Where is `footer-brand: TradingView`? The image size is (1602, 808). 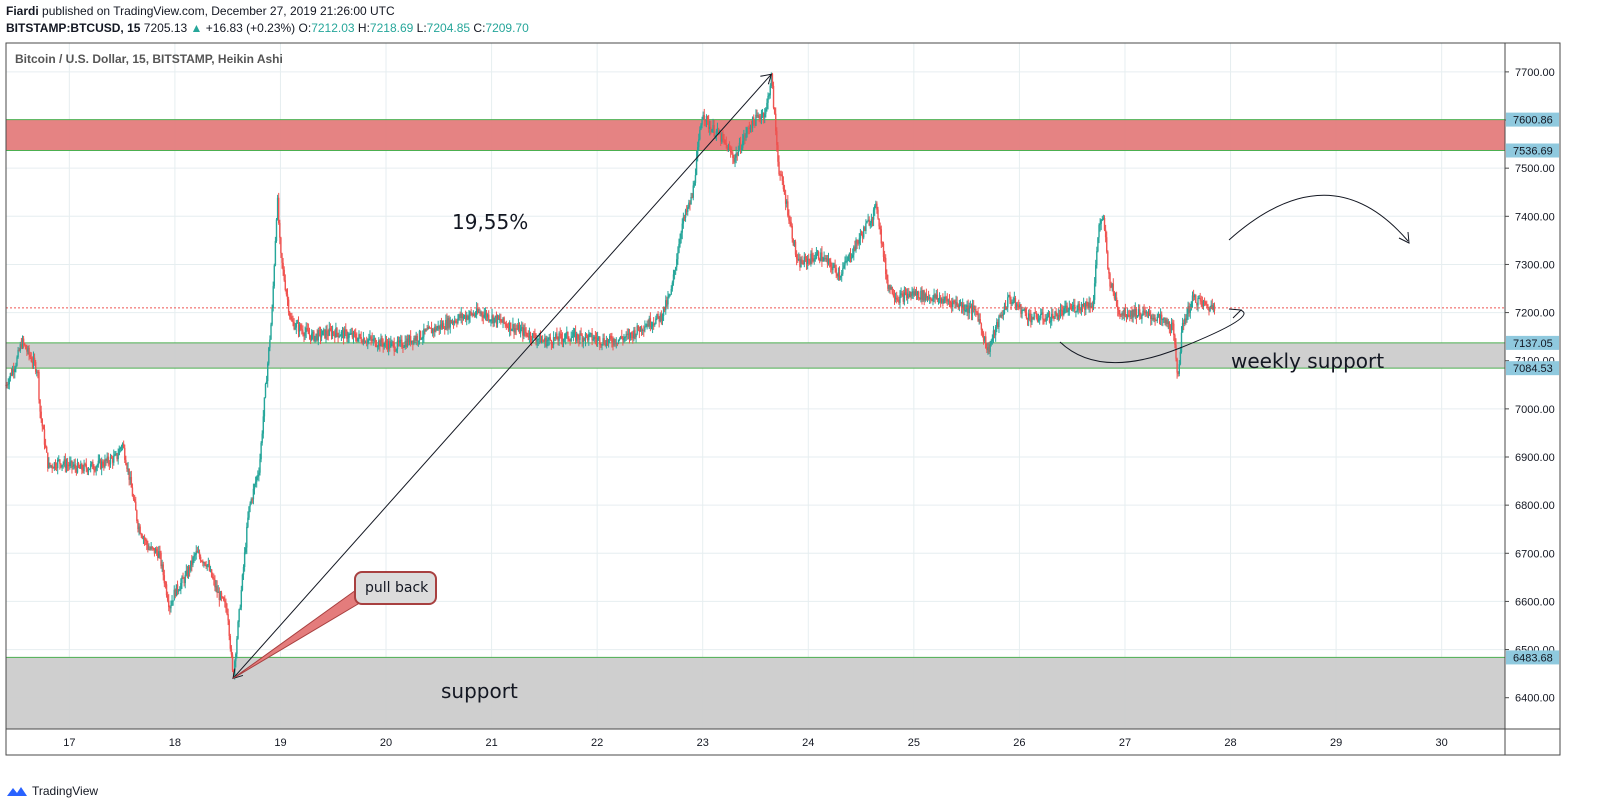 footer-brand: TradingView is located at coordinates (52, 791).